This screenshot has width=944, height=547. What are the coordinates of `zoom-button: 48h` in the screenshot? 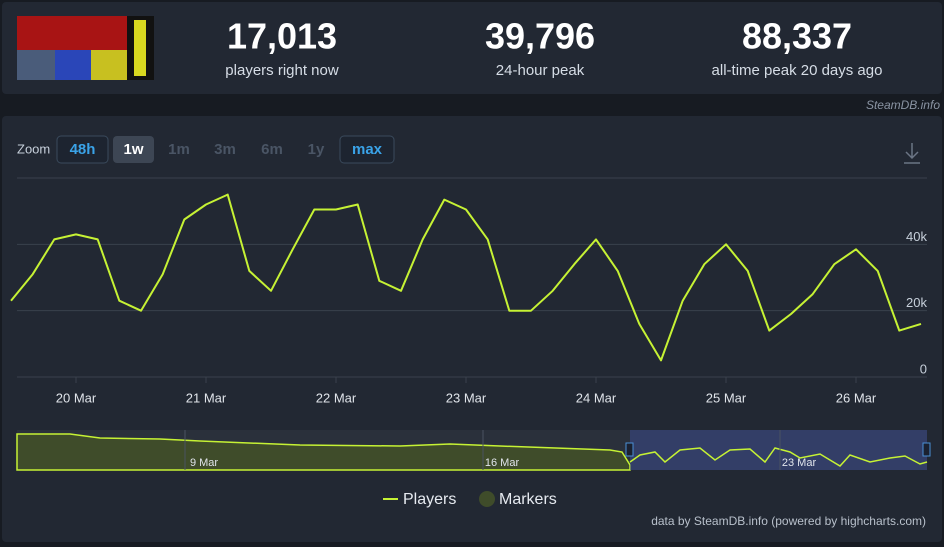 It's located at (83, 149).